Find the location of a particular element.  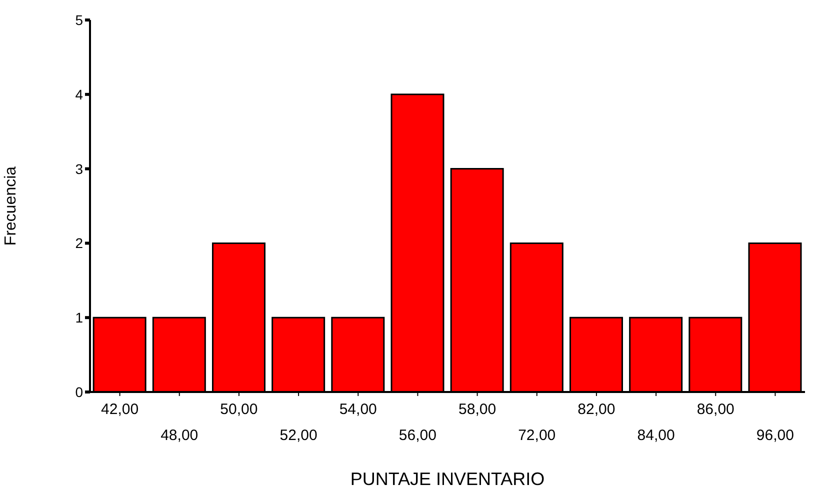

x-tick-label: 56,00 is located at coordinates (417, 435).